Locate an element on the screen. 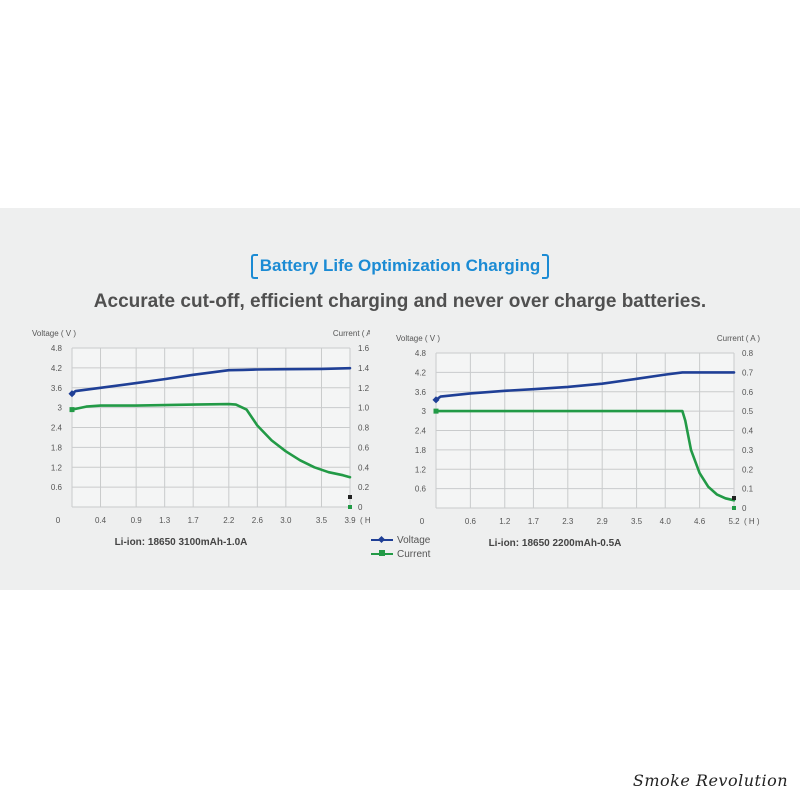 The height and width of the screenshot is (800, 800). x-tick-label: 5.2 is located at coordinates (734, 521).